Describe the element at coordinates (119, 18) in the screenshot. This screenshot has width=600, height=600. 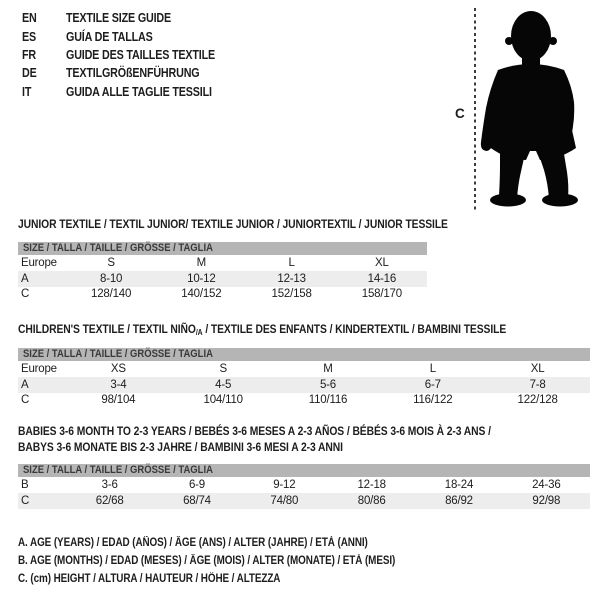
I see `language-title: TEXTILE SIZE GUIDE` at that location.